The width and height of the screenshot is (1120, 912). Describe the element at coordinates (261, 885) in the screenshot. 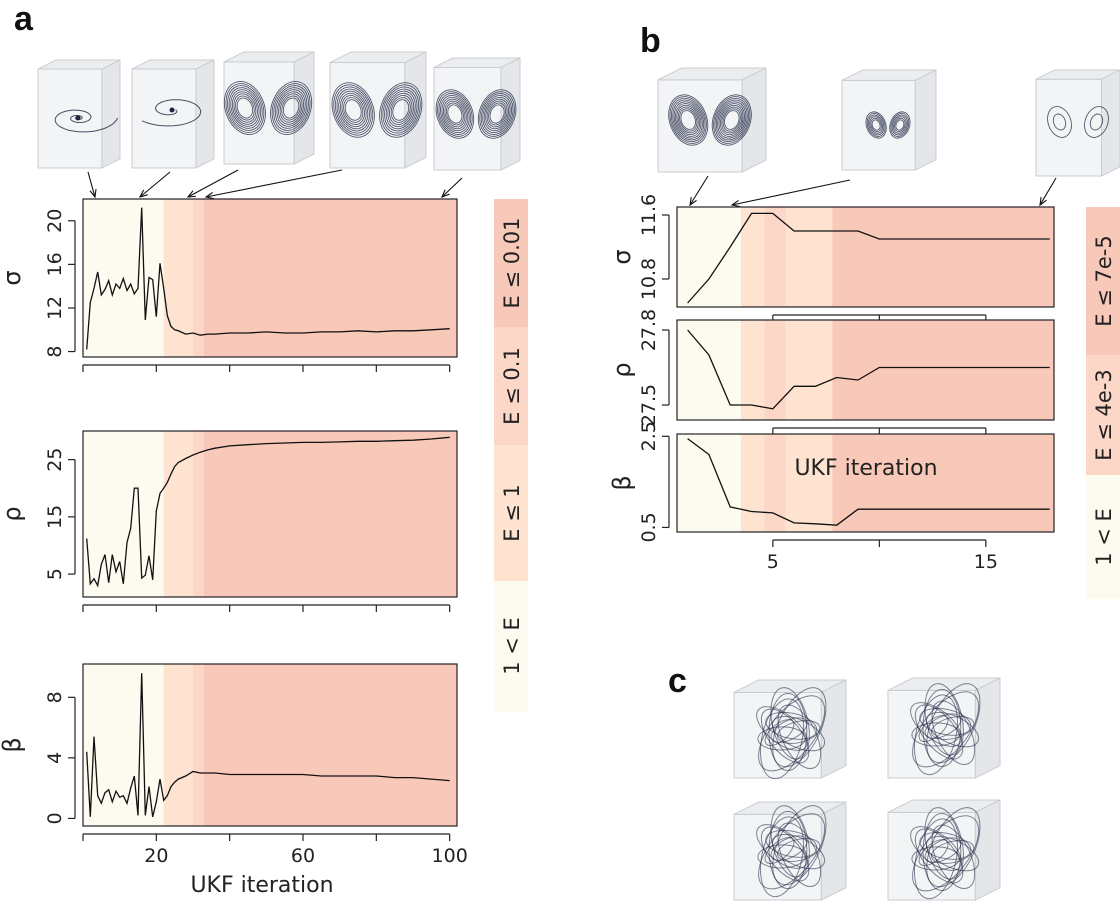

I see `panel-a-xlabel: UKF iteration` at that location.